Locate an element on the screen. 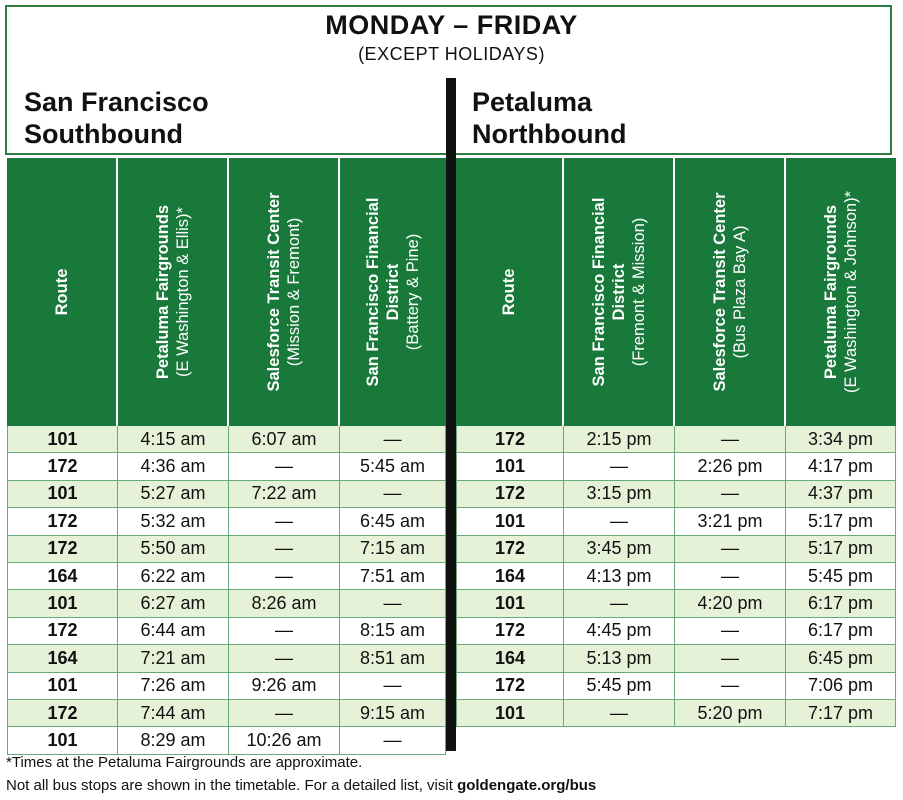 The width and height of the screenshot is (903, 800). southbound-time-cell: 6:45 am is located at coordinates (393, 521).